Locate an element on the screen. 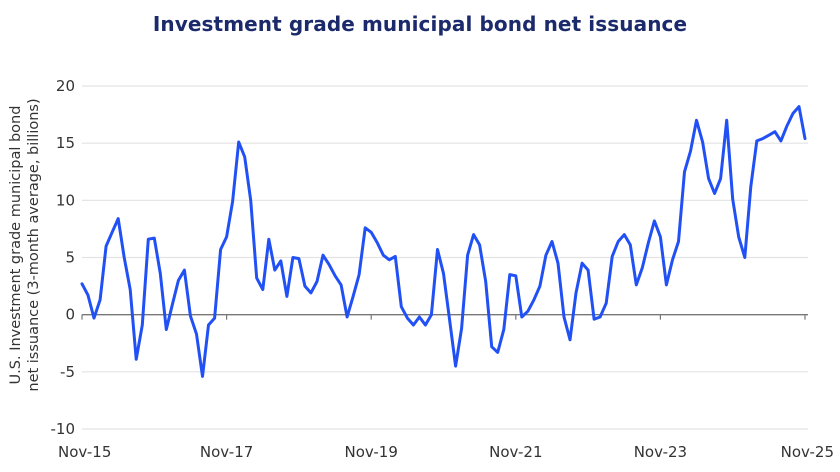 This screenshot has height=472, width=840. y-tick-label: -10 is located at coordinates (63, 429).